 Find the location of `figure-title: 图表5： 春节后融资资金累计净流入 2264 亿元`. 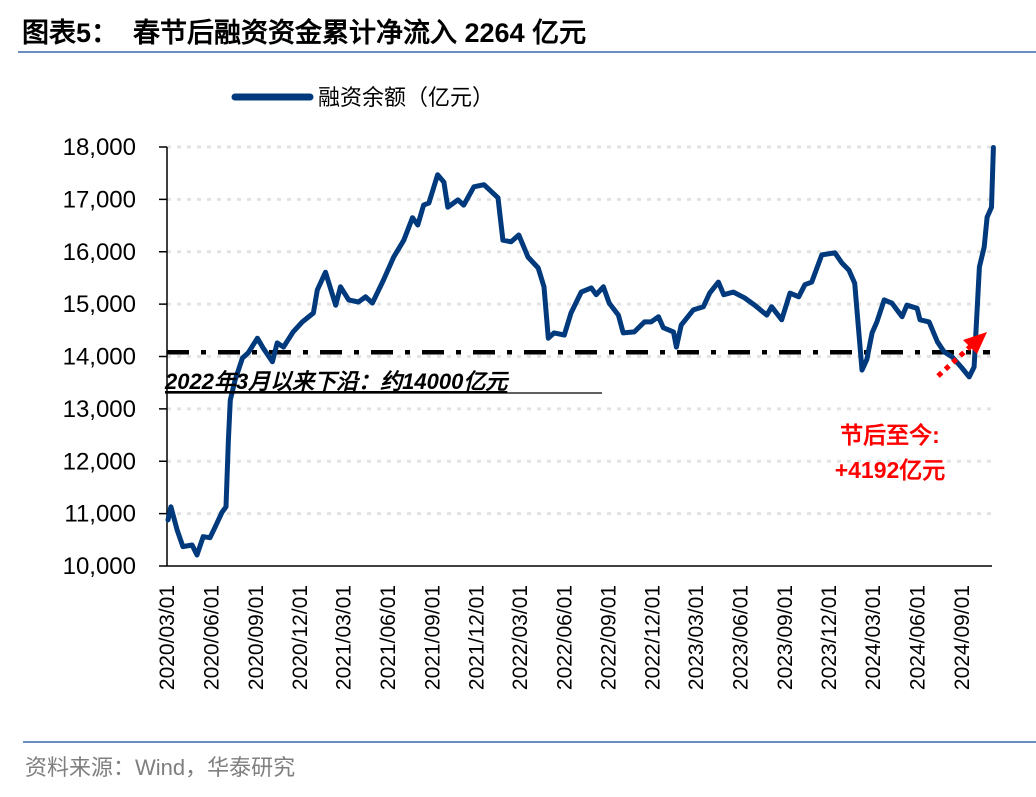

figure-title: 图表5： 春节后融资资金累计净流入 2264 亿元 is located at coordinates (304, 32).